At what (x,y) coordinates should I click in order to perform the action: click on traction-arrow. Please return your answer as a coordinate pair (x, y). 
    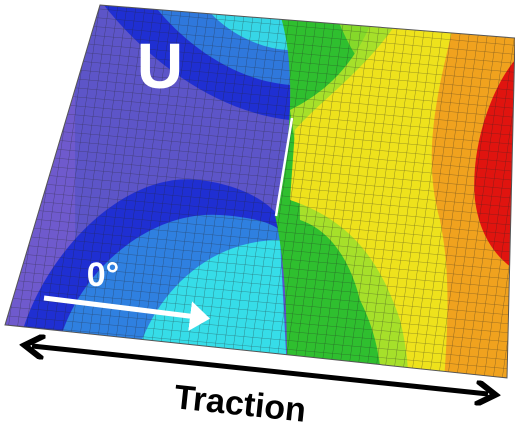
    Looking at the image, I should click on (260, 370).